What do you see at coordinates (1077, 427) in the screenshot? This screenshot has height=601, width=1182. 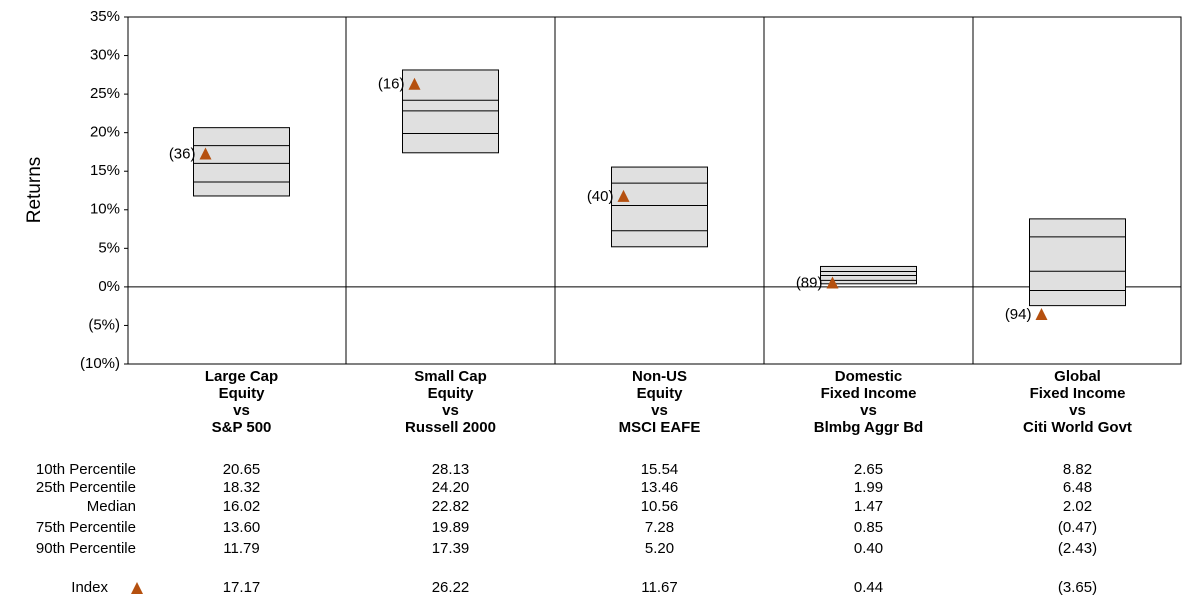 I see `category-label: Citi World Govt` at bounding box center [1077, 427].